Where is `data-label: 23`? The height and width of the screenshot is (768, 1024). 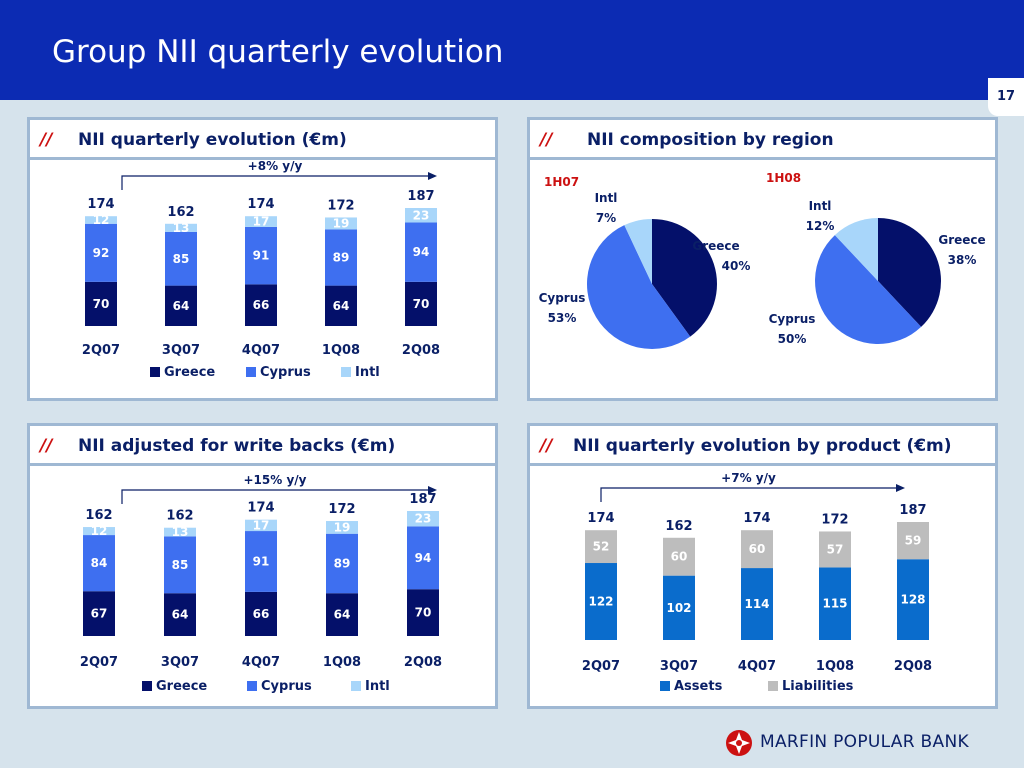 data-label: 23 is located at coordinates (421, 215).